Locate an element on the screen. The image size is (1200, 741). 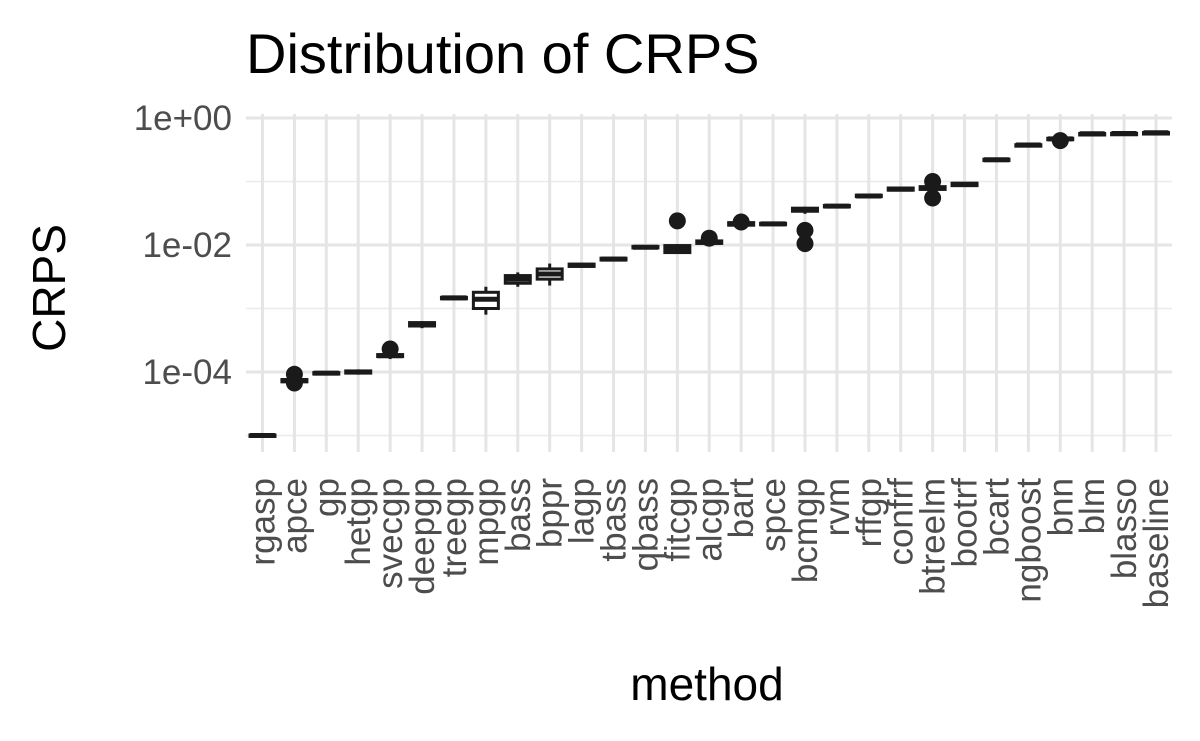
box-baseline is located at coordinates (1156, 133).